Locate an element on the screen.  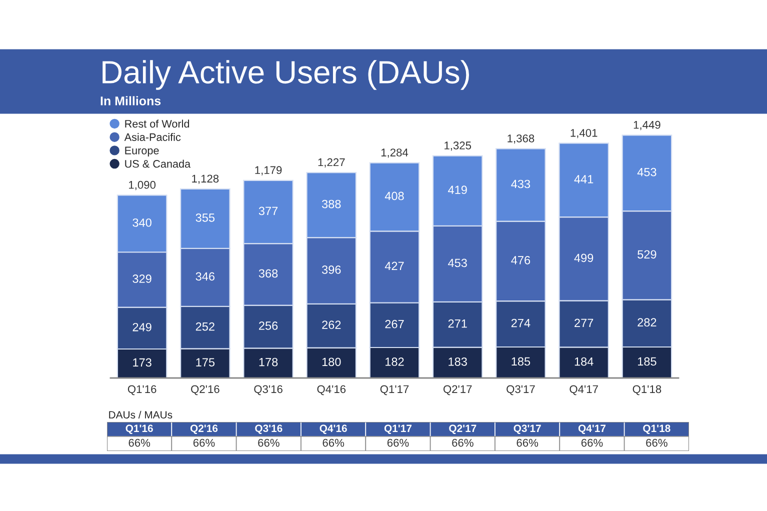
data-label: 252 is located at coordinates (205, 326).